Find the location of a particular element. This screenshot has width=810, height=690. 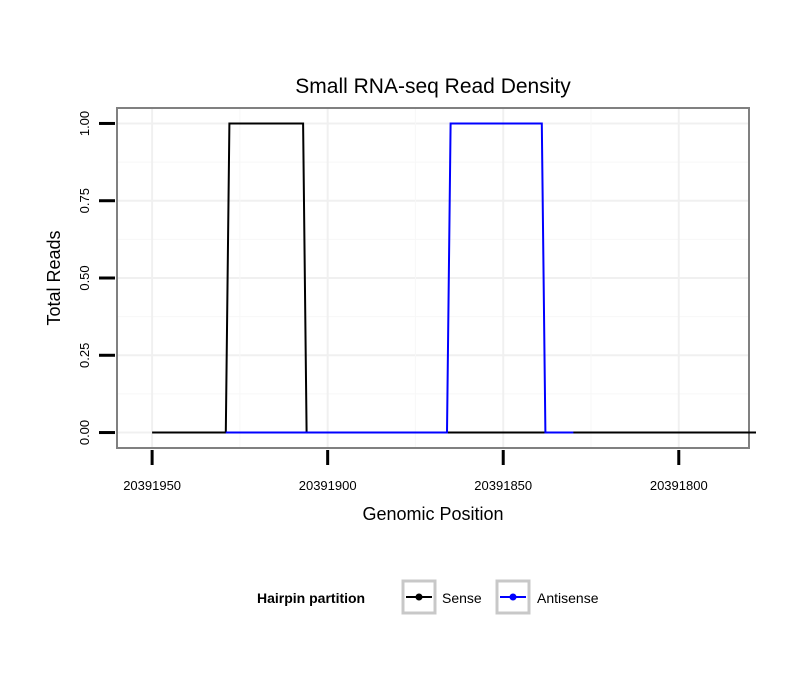

legend-point-sense is located at coordinates (419, 597).